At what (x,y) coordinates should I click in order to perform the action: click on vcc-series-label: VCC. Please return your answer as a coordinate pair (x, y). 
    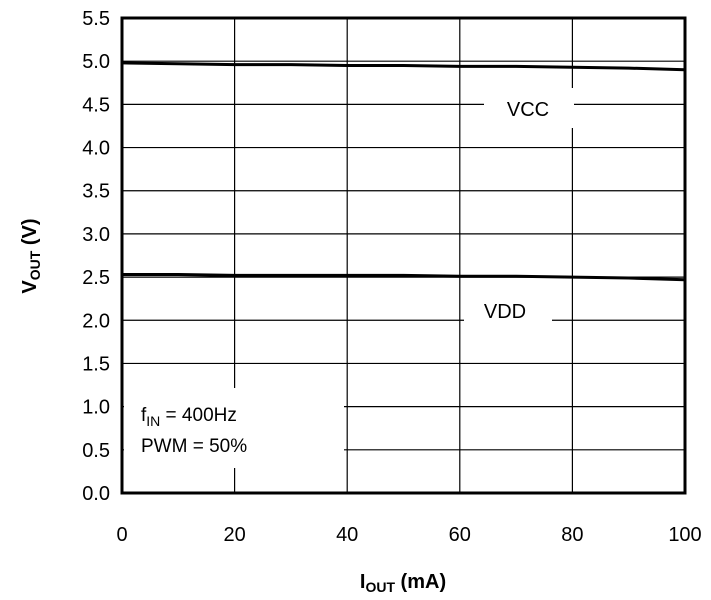
    Looking at the image, I should click on (528, 110).